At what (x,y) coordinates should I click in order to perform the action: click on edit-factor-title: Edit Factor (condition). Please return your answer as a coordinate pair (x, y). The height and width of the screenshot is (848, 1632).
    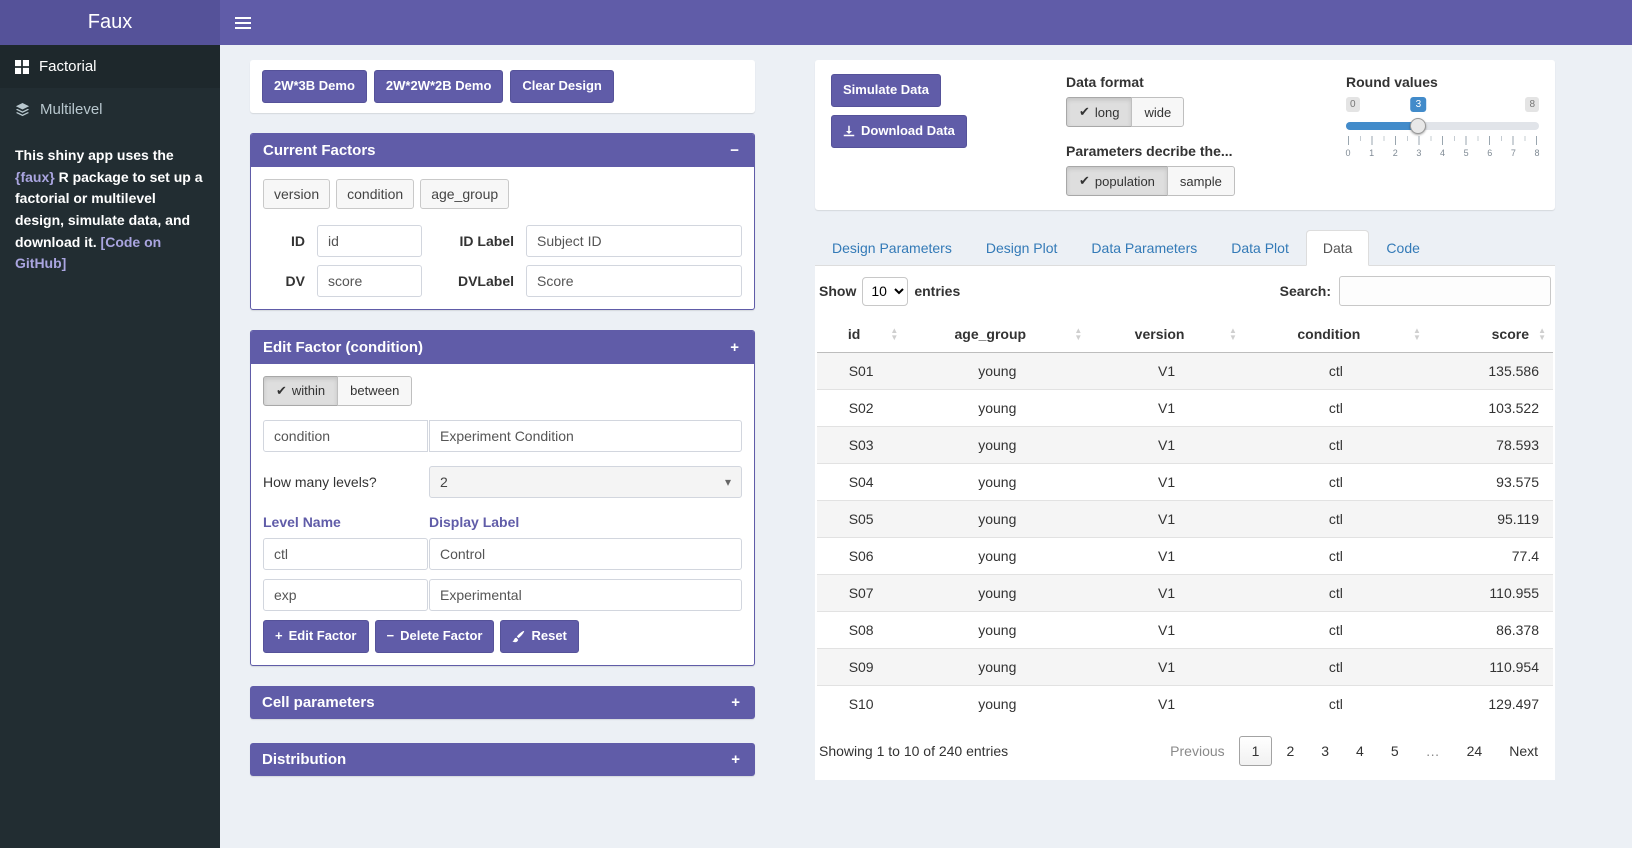
    Looking at the image, I should click on (343, 347).